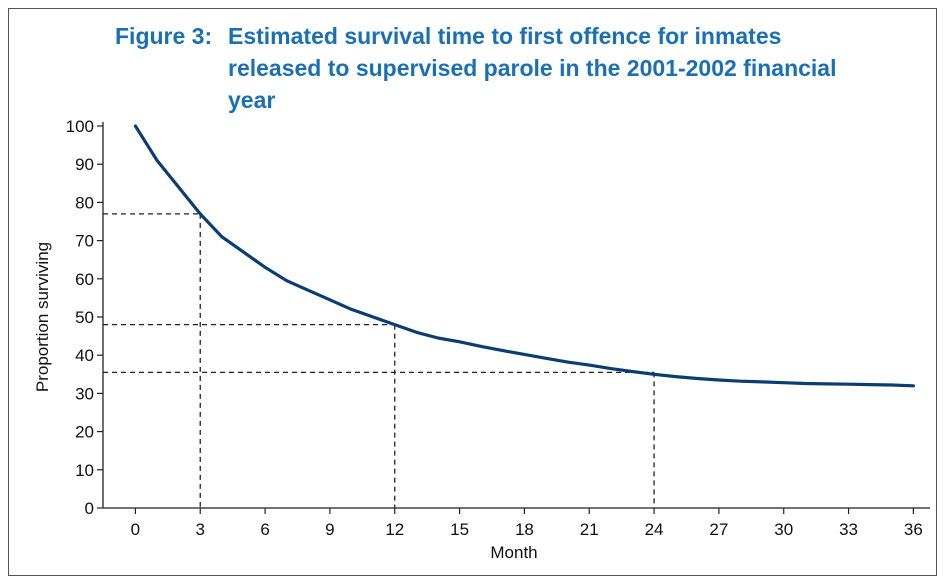 The width and height of the screenshot is (947, 585). Describe the element at coordinates (264, 529) in the screenshot. I see `x-tick-label: 6` at that location.